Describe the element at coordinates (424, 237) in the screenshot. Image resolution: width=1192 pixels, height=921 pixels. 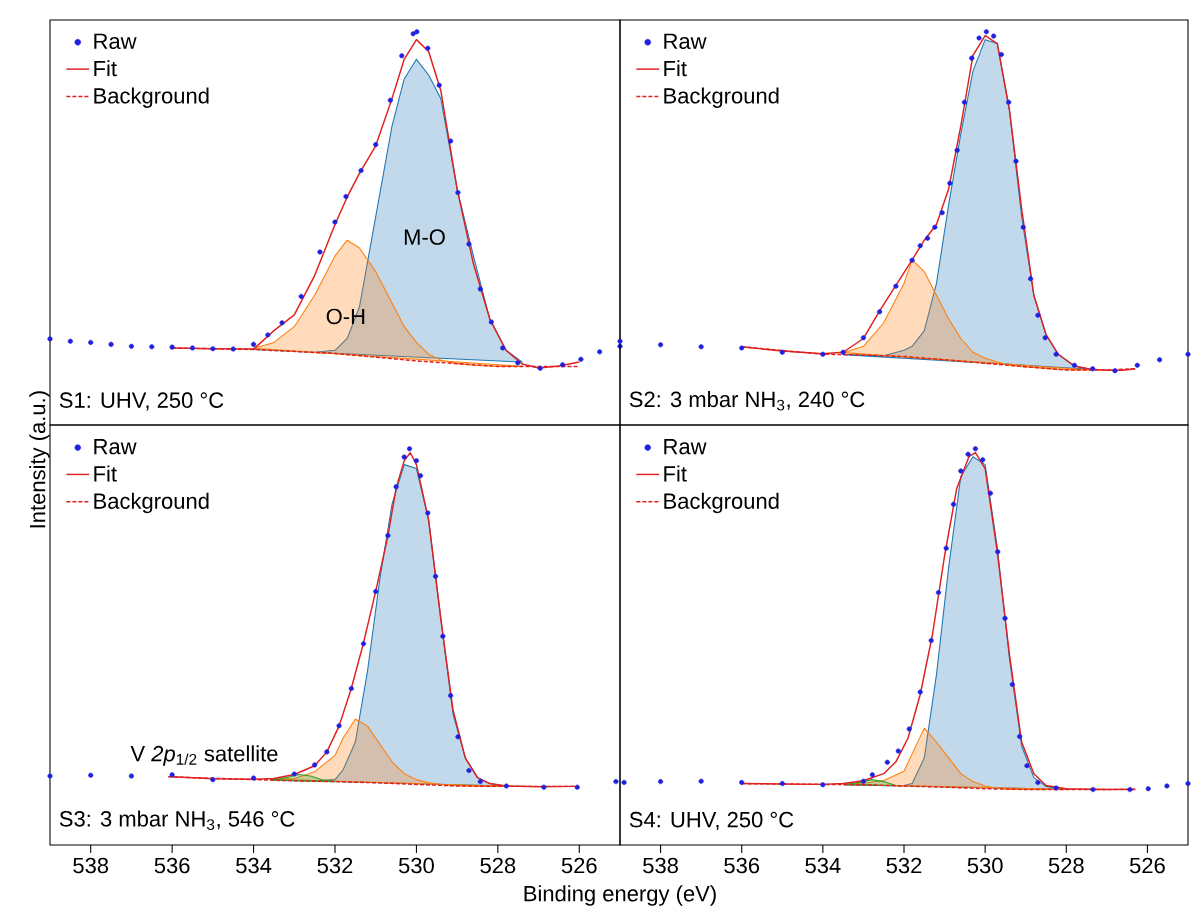
I see `annotation: M-O` at that location.